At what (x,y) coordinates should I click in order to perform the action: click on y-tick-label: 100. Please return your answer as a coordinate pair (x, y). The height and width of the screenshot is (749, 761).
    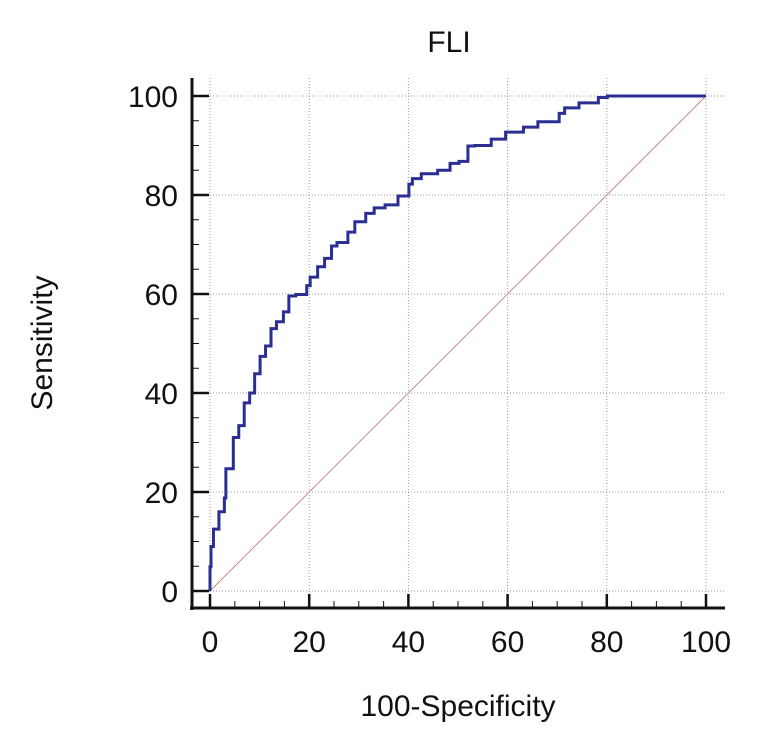
    Looking at the image, I should click on (153, 97).